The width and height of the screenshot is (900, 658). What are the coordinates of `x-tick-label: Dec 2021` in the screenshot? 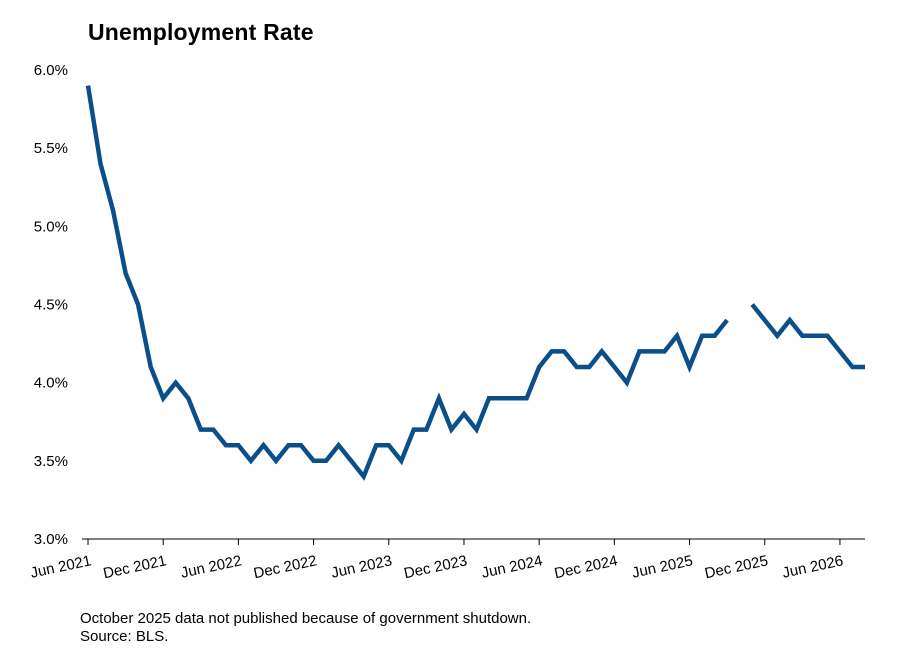 It's located at (135, 567).